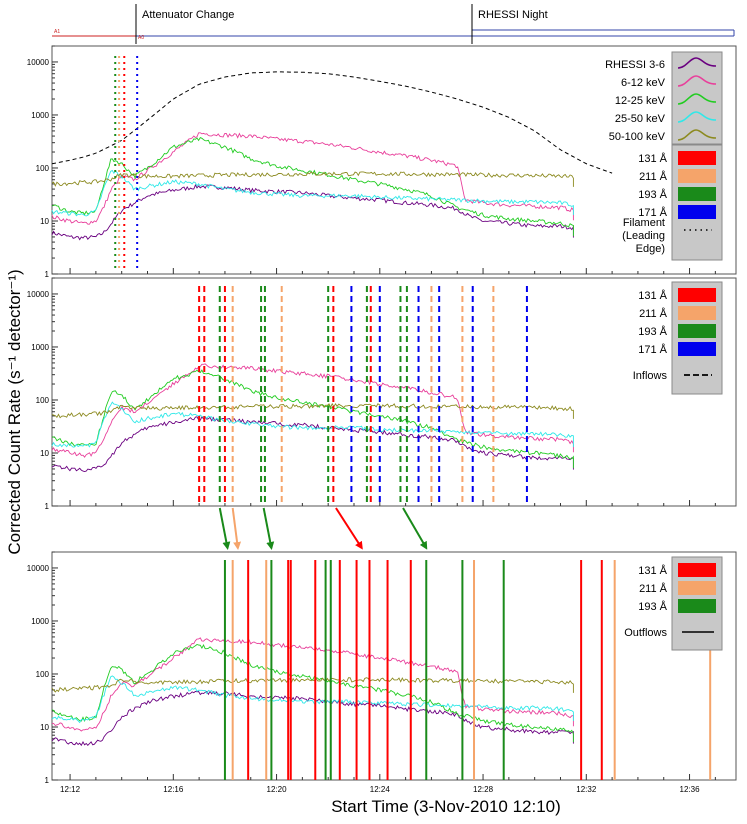 The width and height of the screenshot is (747, 824). What do you see at coordinates (652, 349) in the screenshot?
I see `legend-p2-label-171: 171 Å` at bounding box center [652, 349].